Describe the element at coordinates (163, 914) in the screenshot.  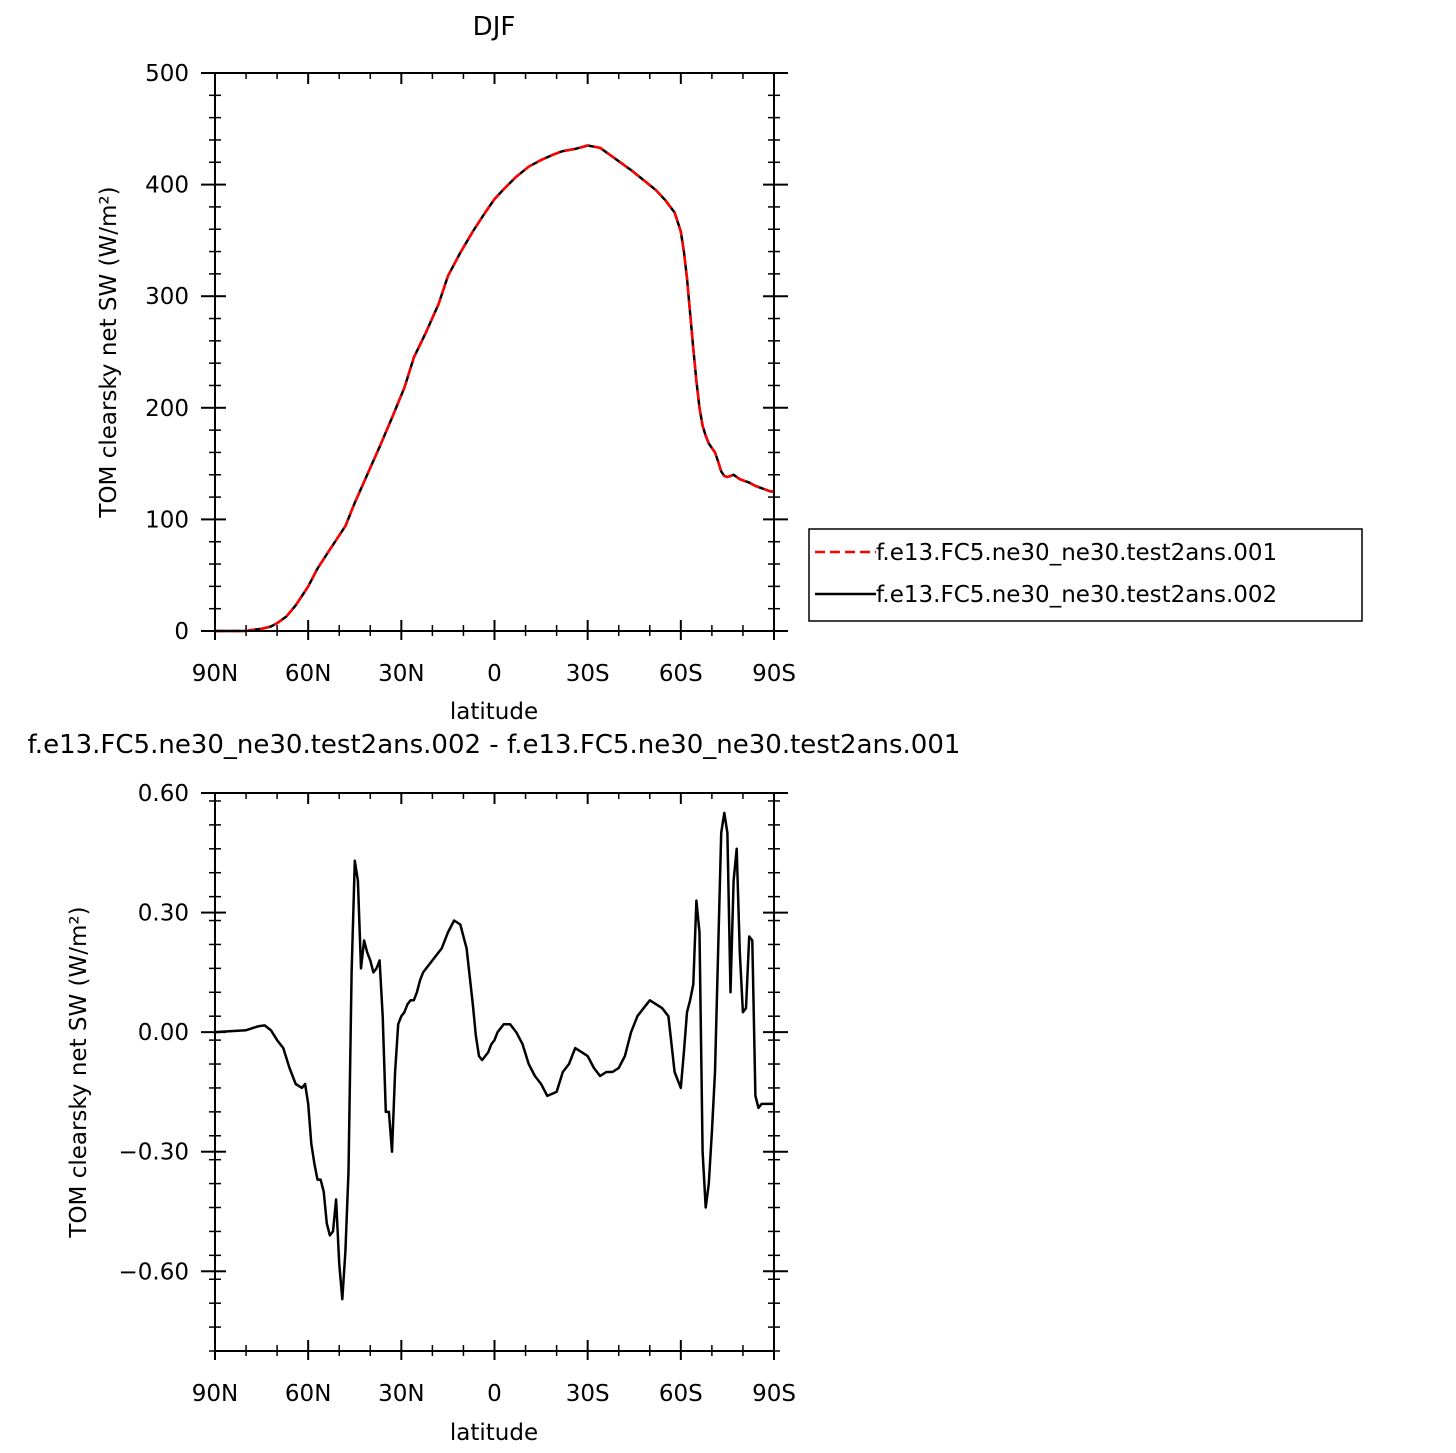
I see `y-tick-label: 0.30` at that location.